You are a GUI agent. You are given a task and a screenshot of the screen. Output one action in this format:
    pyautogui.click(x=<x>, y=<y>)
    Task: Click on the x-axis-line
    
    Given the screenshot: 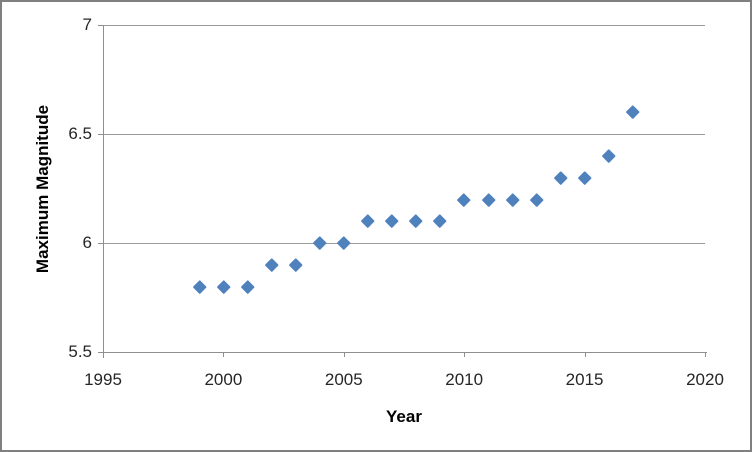 What is the action you would take?
    pyautogui.click(x=402, y=352)
    